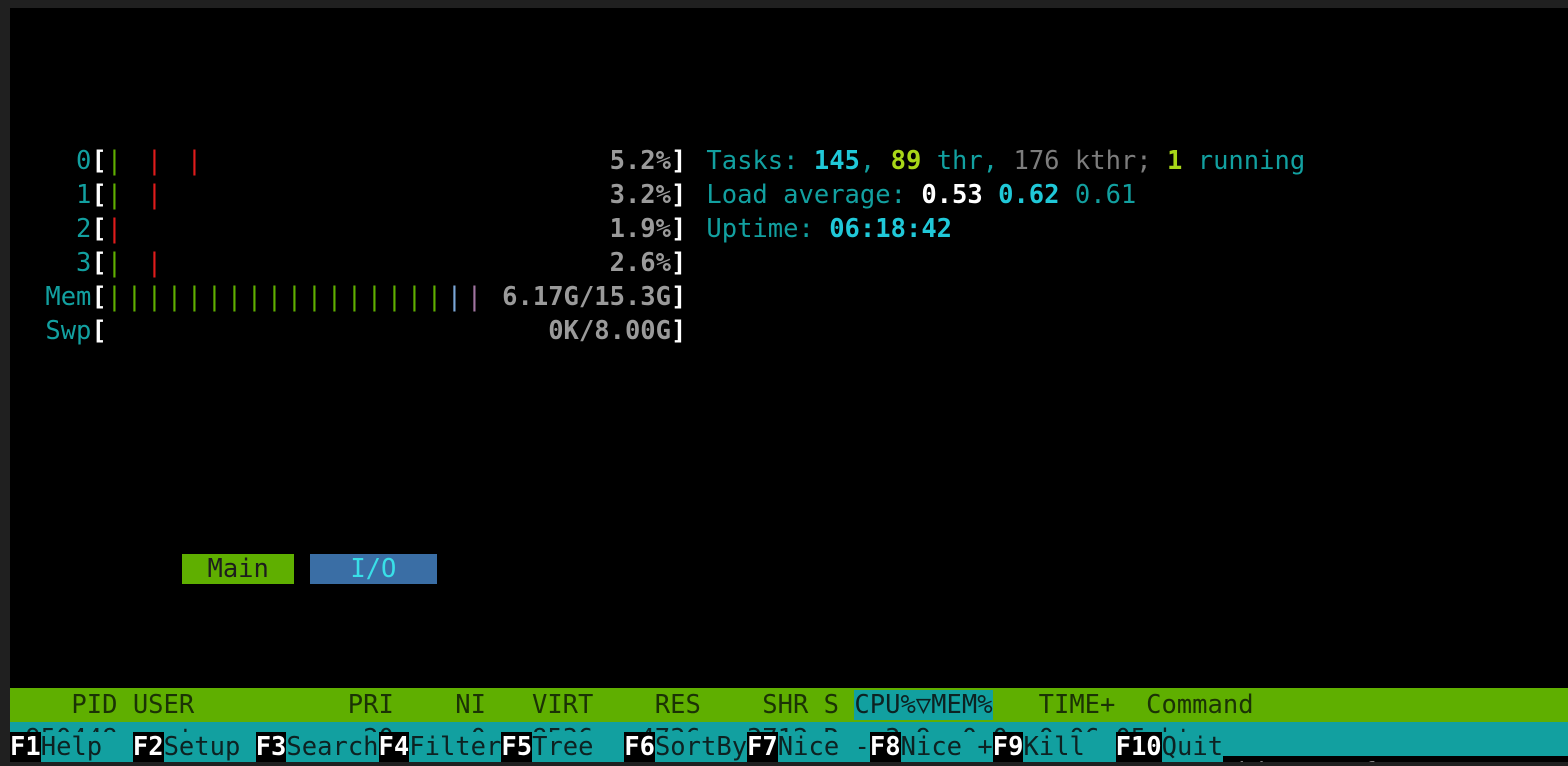  Describe the element at coordinates (579, 195) in the screenshot. I see `meter-value: 3.2%` at that location.